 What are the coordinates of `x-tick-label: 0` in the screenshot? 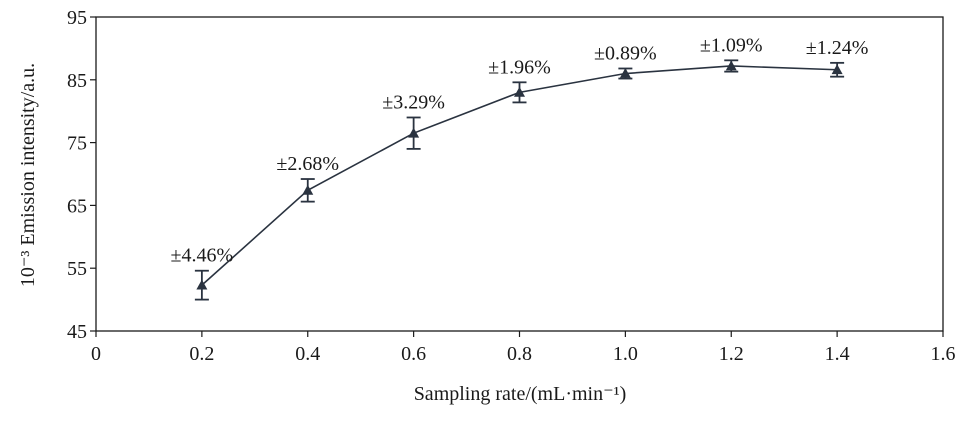 It's located at (96, 354).